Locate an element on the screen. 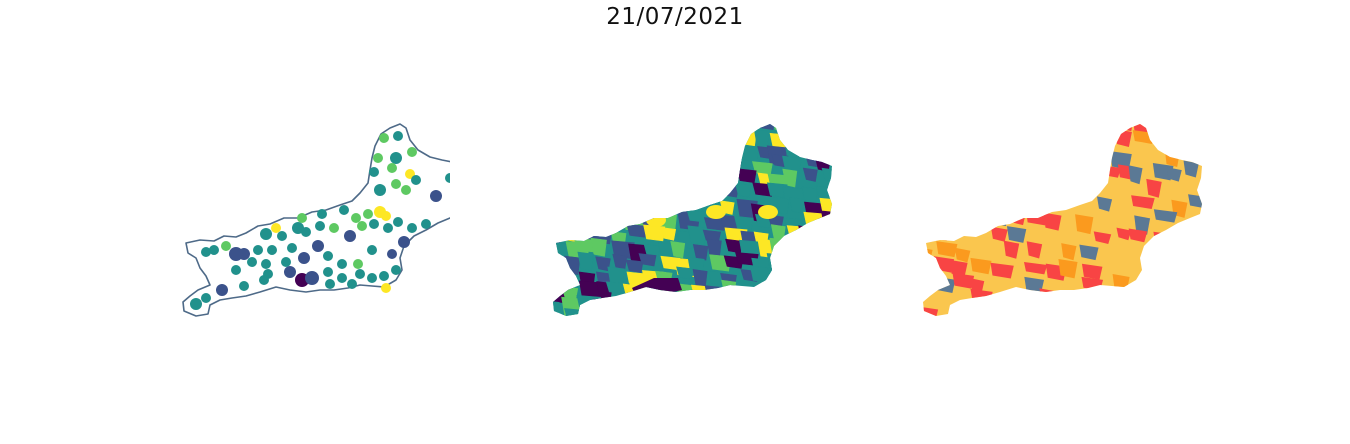 The height and width of the screenshot is (444, 1350). categorical-map-panel is located at coordinates (1076, 234).